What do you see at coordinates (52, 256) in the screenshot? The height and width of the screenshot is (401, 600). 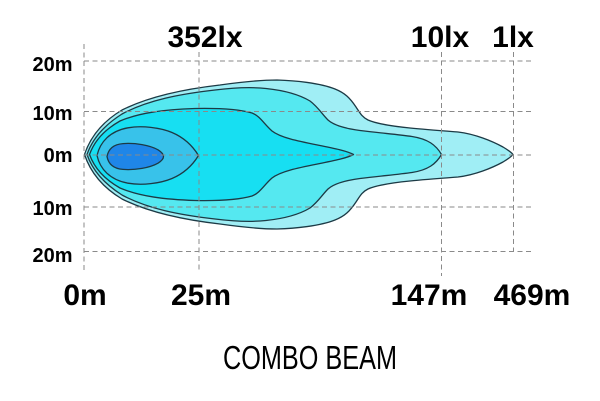 I see `y-tick-20m-bottom: 20m` at bounding box center [52, 256].